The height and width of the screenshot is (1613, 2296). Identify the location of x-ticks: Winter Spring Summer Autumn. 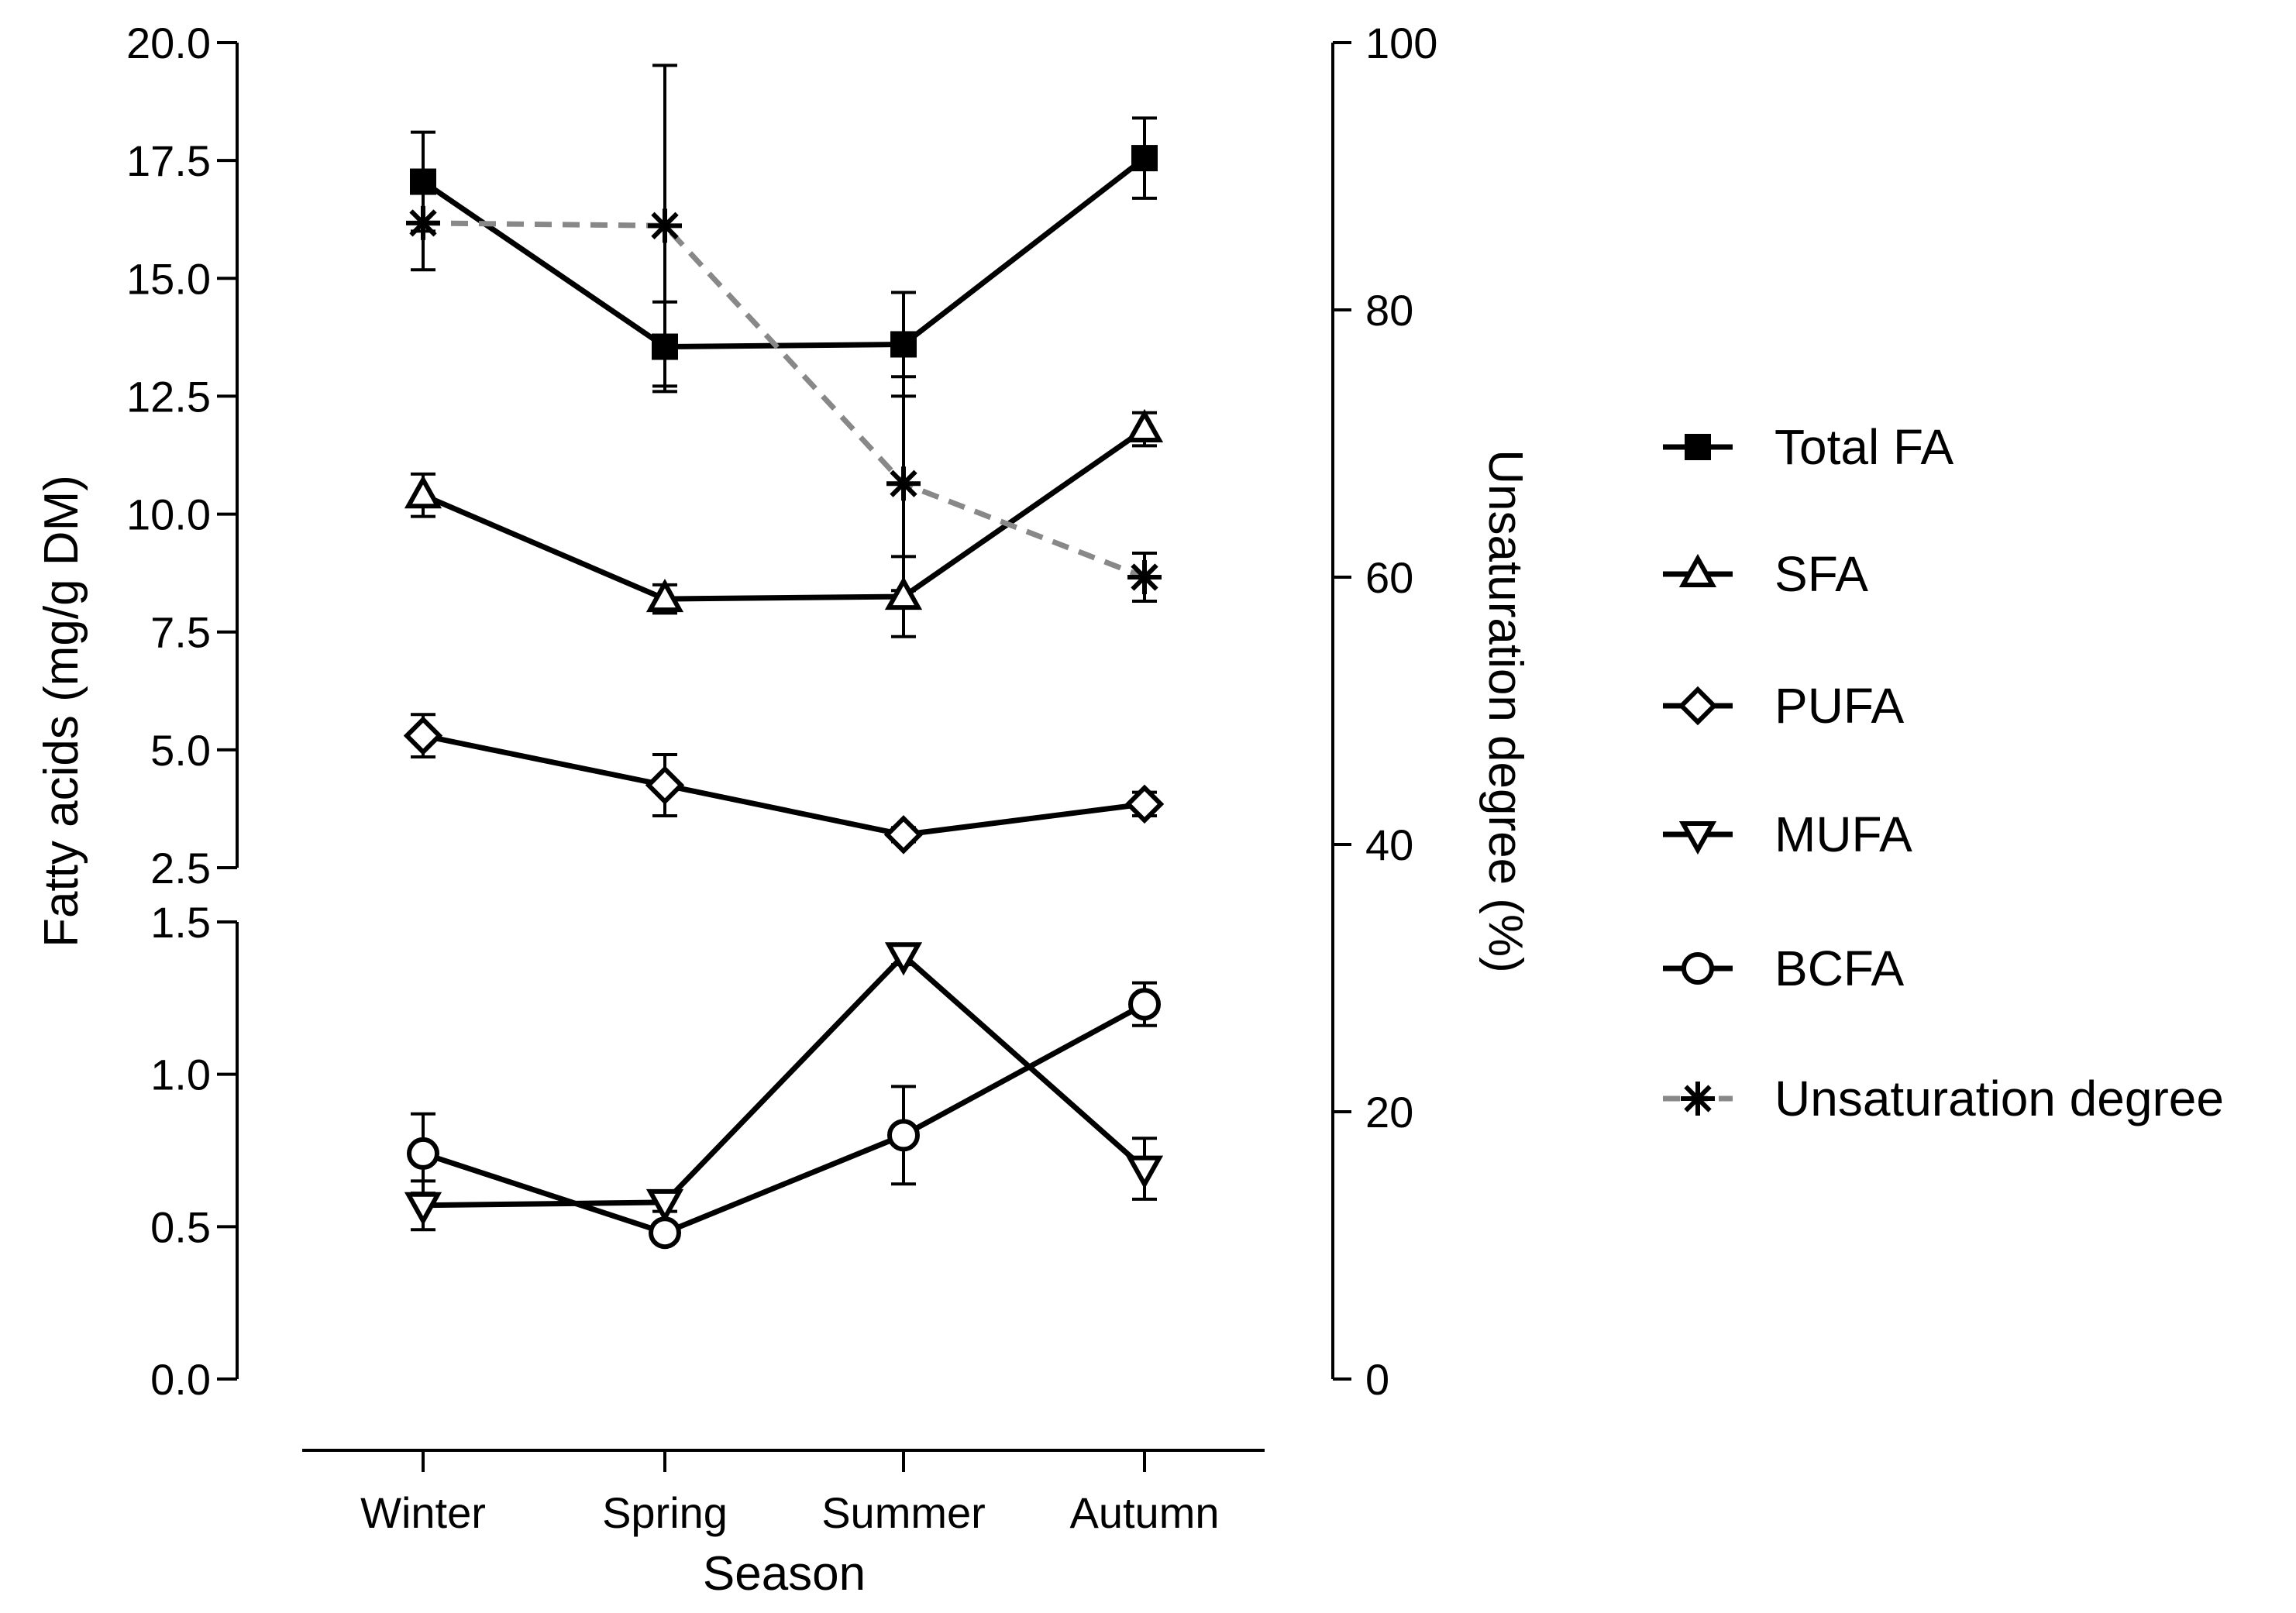
(790, 1493).